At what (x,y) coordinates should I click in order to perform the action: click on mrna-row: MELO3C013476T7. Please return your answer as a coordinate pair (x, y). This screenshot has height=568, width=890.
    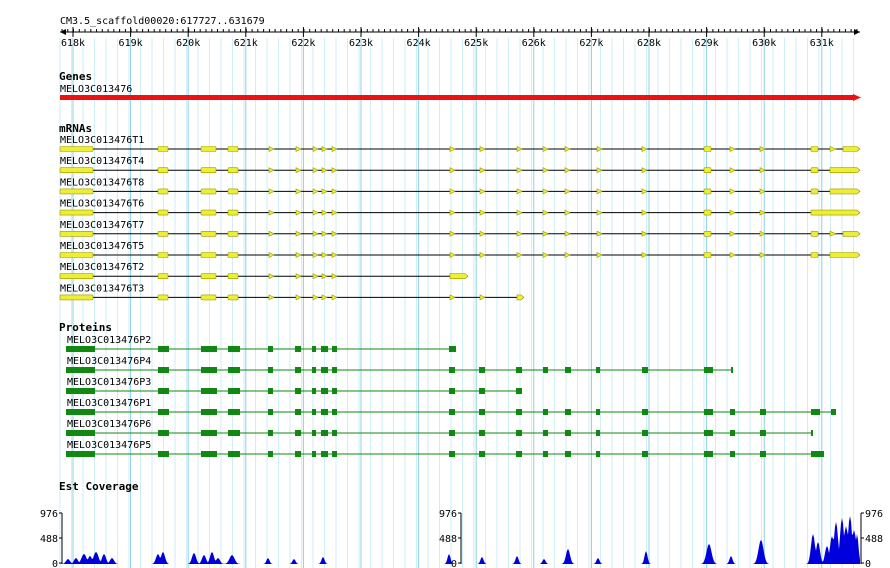
    Looking at the image, I should click on (460, 228).